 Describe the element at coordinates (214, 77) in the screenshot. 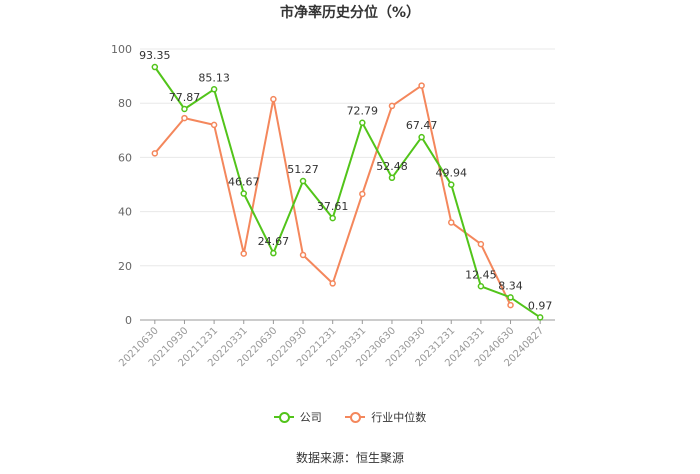

I see `data-label: 85.13` at that location.